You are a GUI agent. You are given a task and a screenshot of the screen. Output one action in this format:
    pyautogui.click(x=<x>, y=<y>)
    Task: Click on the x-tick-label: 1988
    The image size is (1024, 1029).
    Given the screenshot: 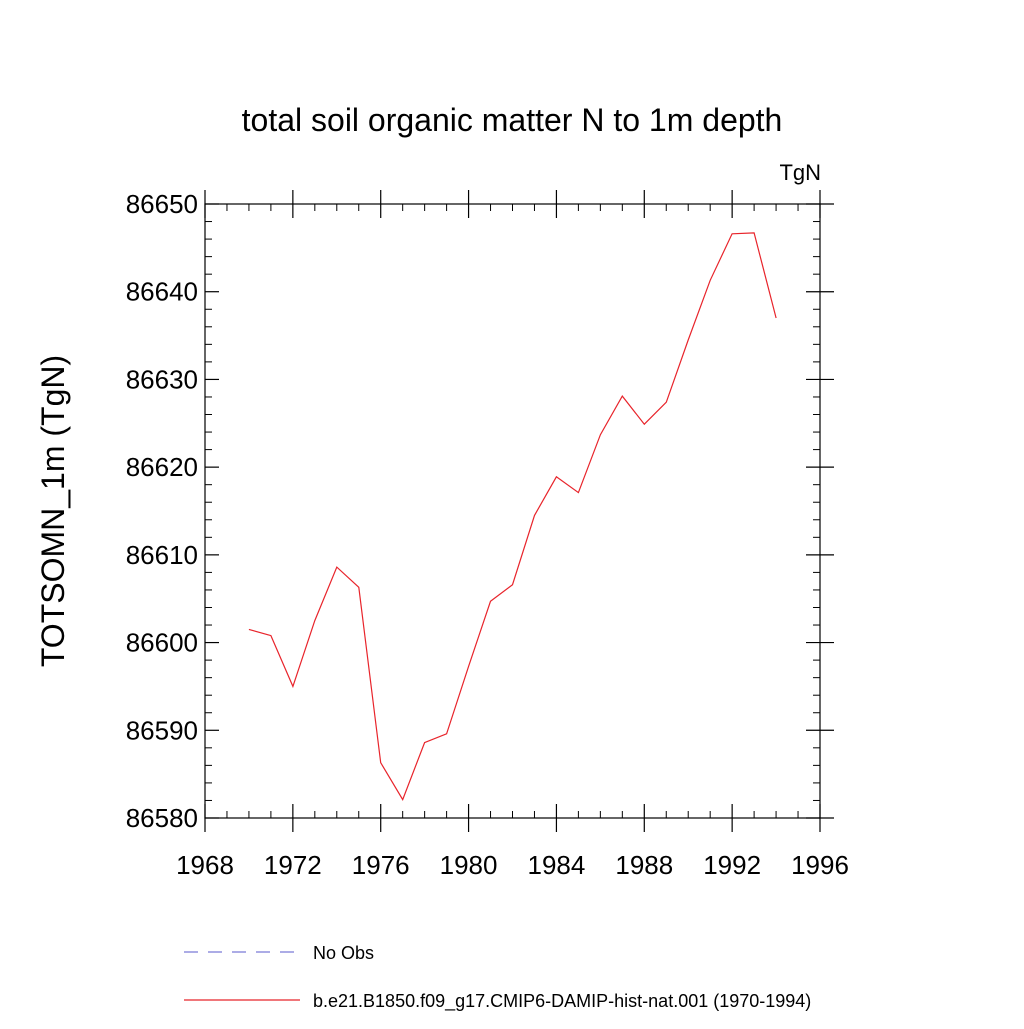 What is the action you would take?
    pyautogui.click(x=644, y=865)
    